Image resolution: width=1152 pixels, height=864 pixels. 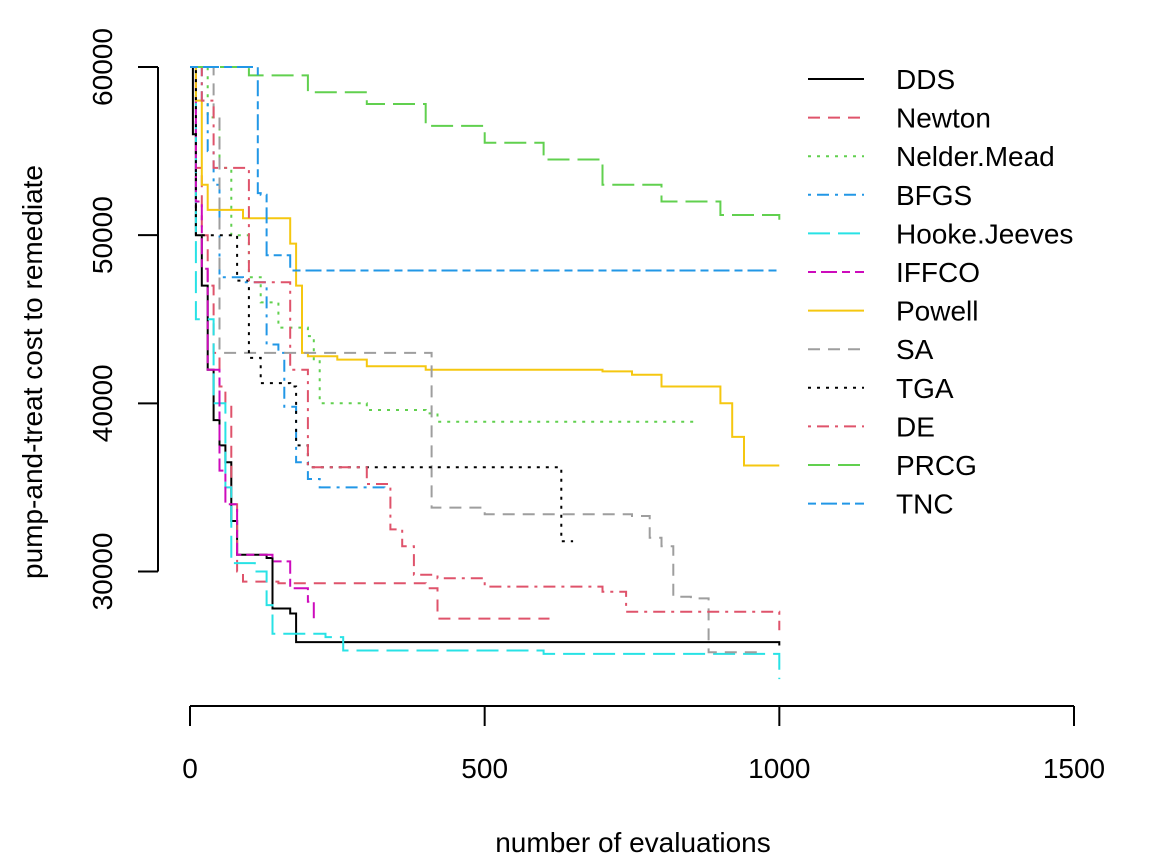 What do you see at coordinates (32, 372) in the screenshot?
I see `y-axis-title: pump-and-treat cost to remediate` at bounding box center [32, 372].